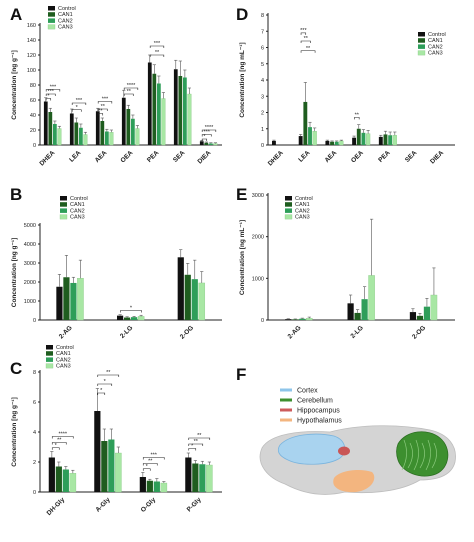 The image size is (474, 542). I want to click on brain-legend-label: Cerebellum, so click(315, 401).